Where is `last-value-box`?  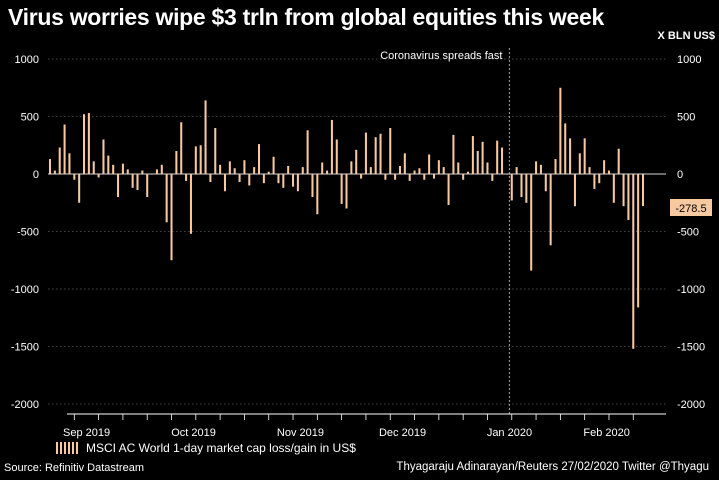
last-value-box is located at coordinates (691, 207).